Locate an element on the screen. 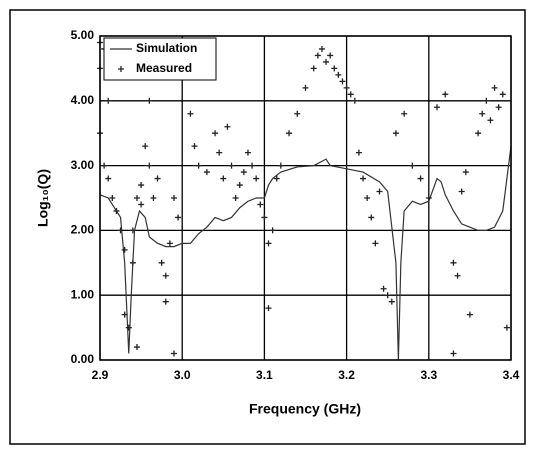 The width and height of the screenshot is (536, 453). y-tick-label: 4.00 is located at coordinates (83, 100).